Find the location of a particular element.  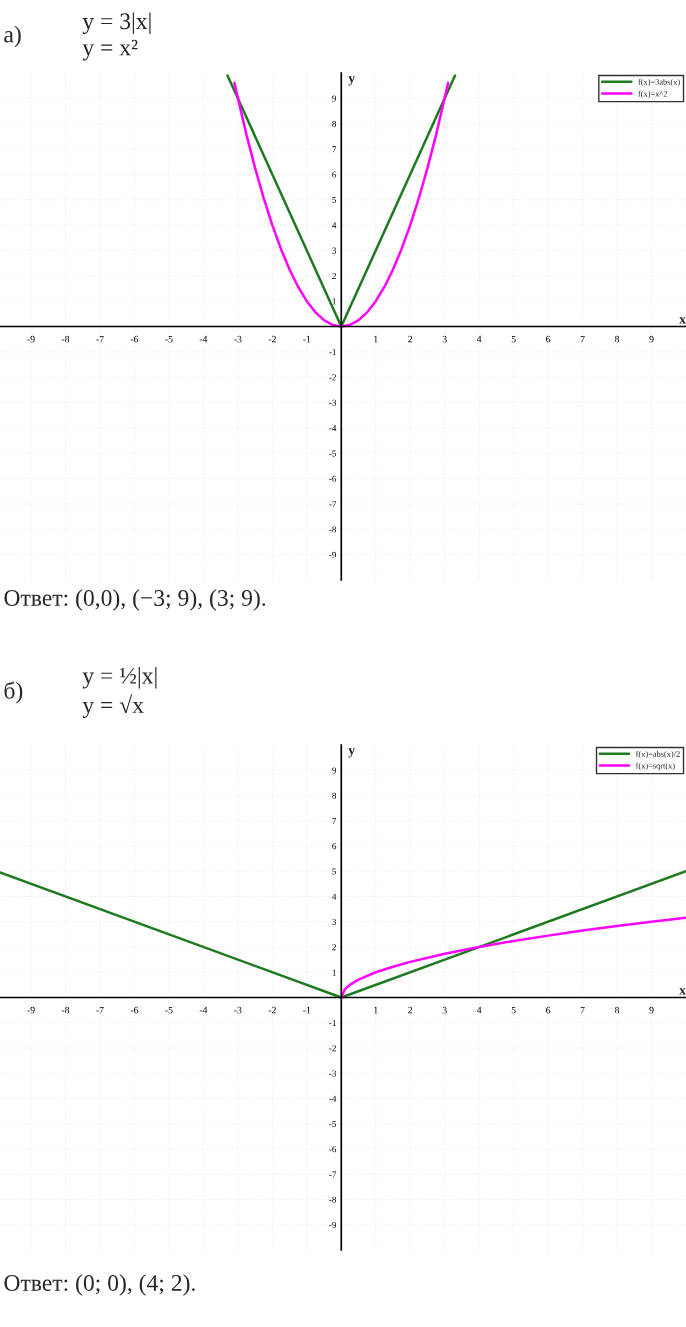

legend-label: f(x)=x^2 is located at coordinates (652, 94).